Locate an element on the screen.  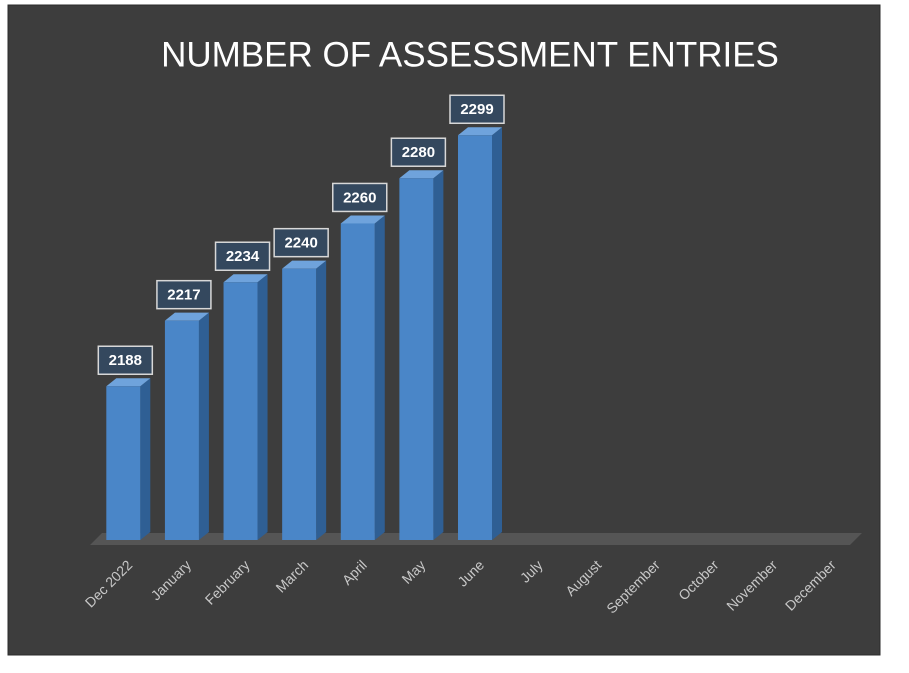
data-label: 2299 is located at coordinates (476, 109).